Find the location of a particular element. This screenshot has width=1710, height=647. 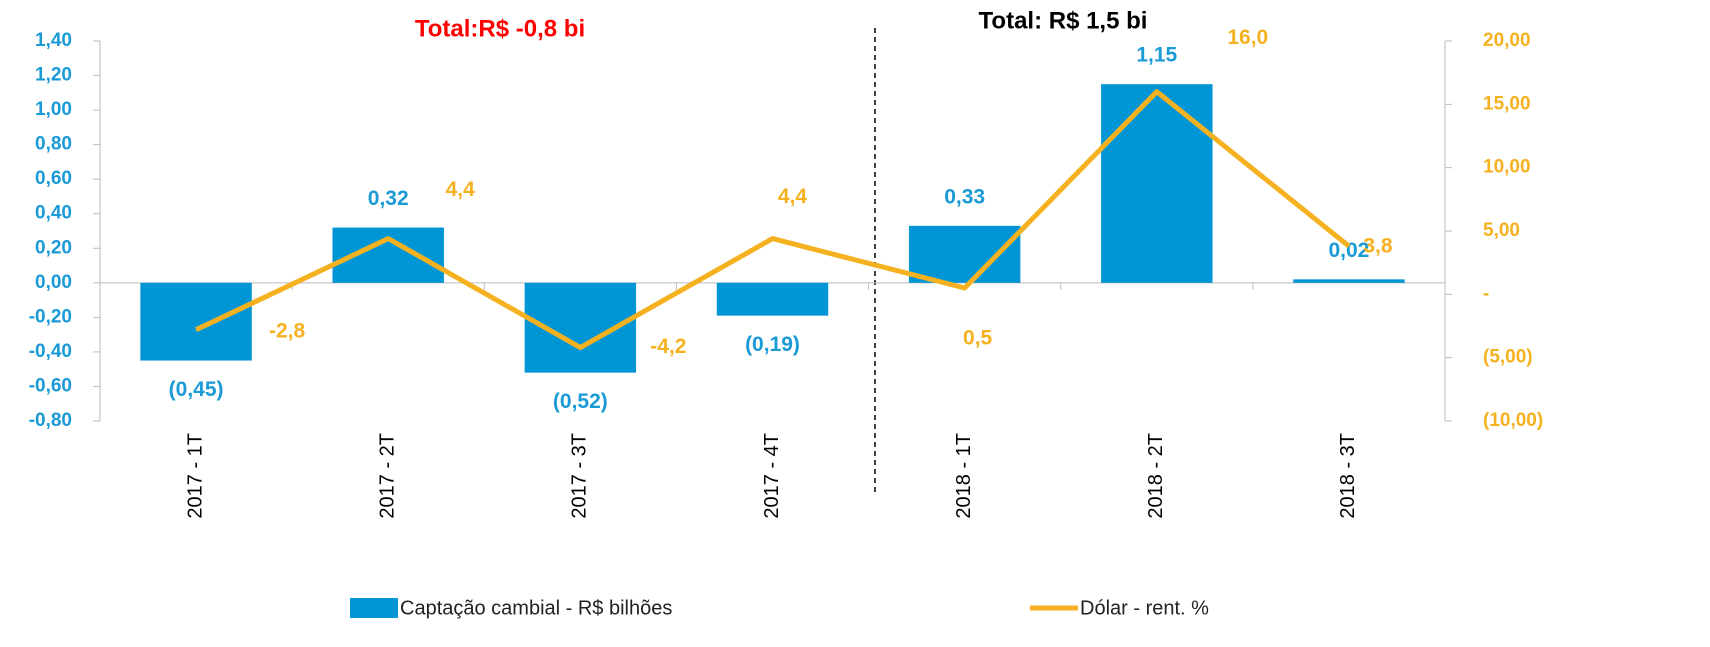

data-label: 16,0 is located at coordinates (1247, 37).